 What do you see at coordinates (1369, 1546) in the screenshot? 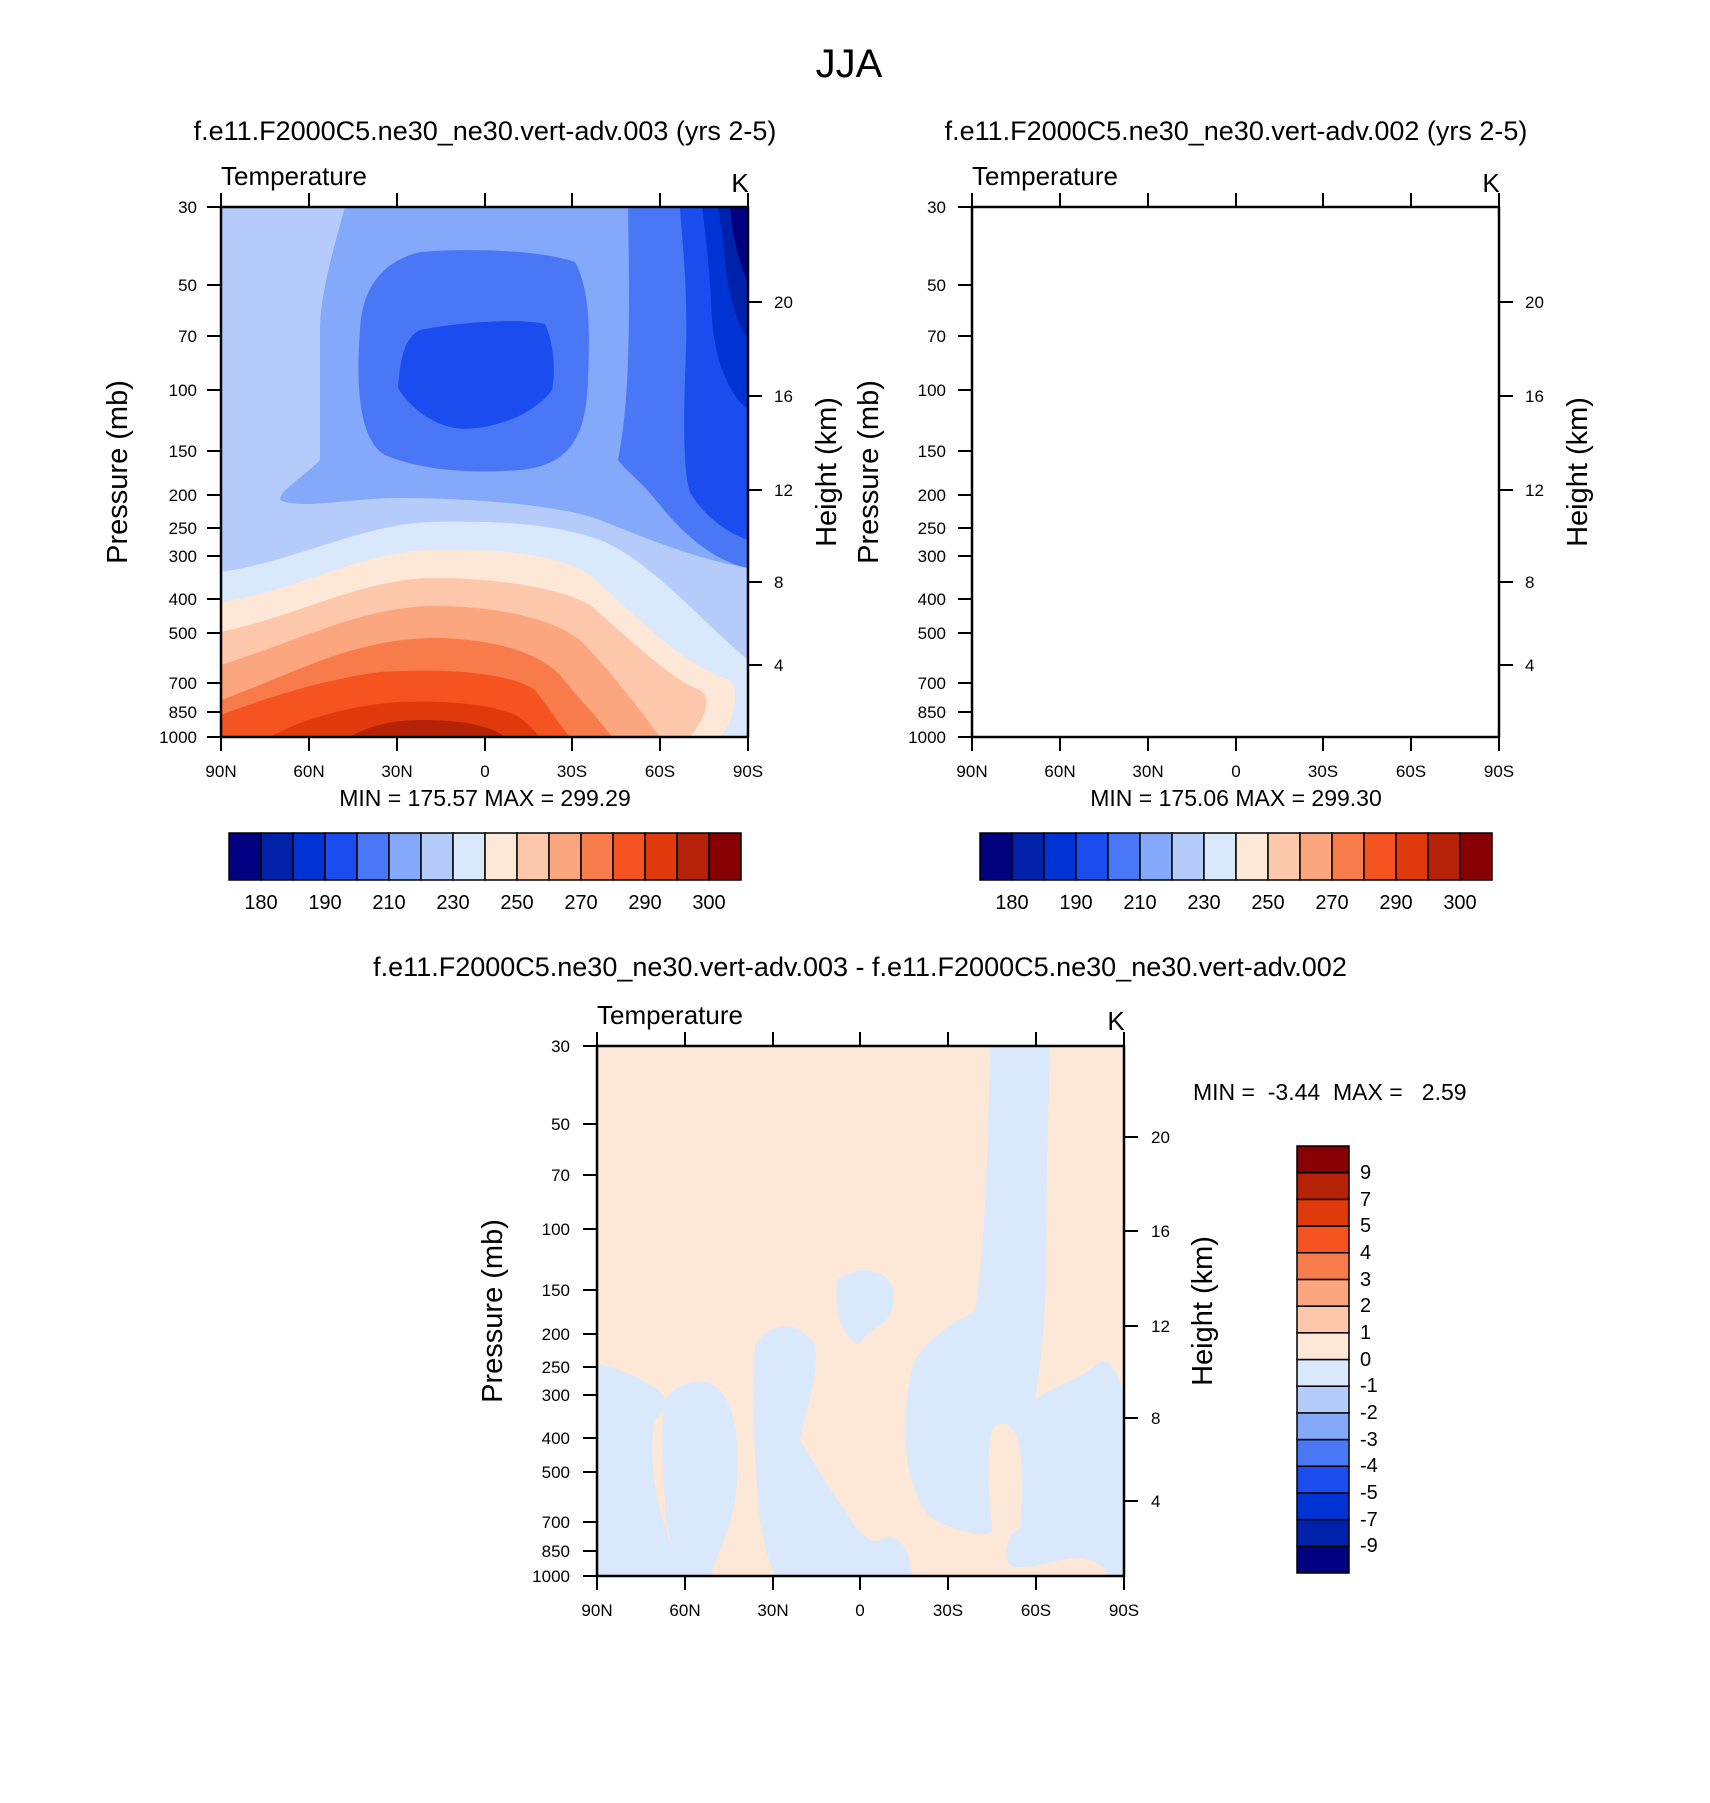
I see `colorbar-label: -9` at bounding box center [1369, 1546].